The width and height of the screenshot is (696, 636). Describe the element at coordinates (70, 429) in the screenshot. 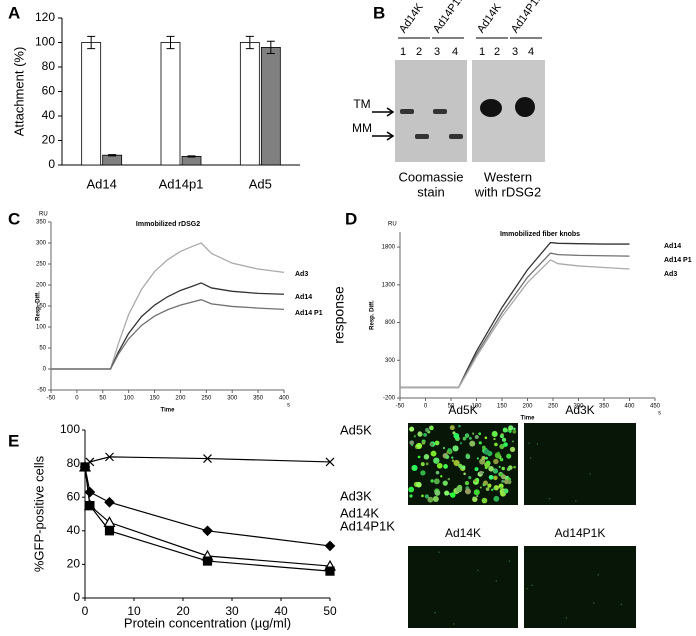

I see `y-tick-label: 100` at that location.